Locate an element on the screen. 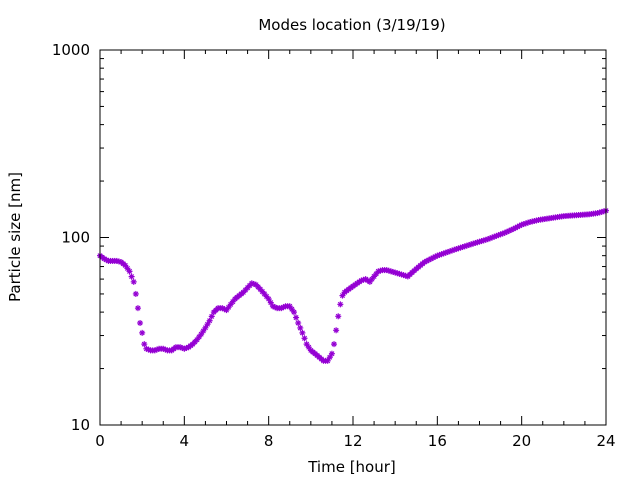  y-tick-label: 10 is located at coordinates (80, 425).